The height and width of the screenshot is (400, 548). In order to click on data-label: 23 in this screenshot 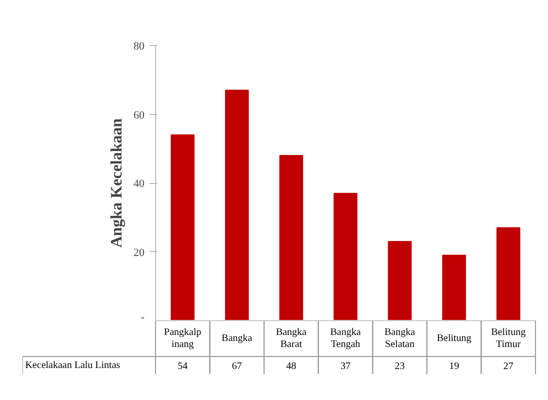, I will do `click(399, 366)`.